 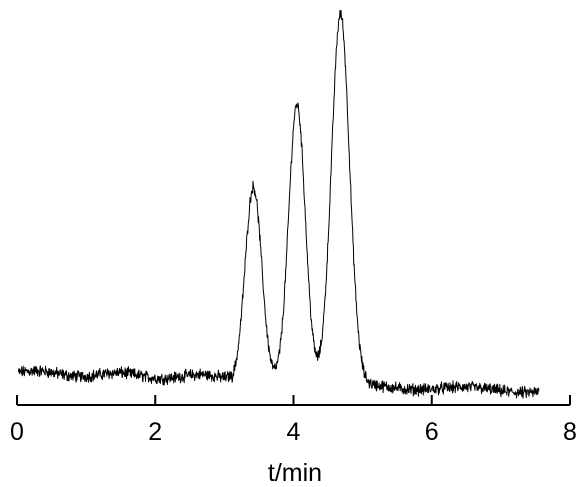 I want to click on x-axis-title: t/min, so click(x=295, y=473).